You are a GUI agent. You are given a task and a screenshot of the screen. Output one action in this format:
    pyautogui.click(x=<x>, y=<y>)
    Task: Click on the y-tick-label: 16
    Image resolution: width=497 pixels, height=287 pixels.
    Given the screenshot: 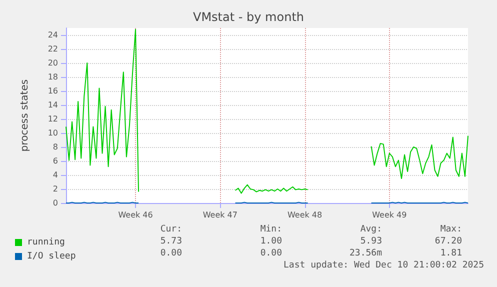 What is the action you would take?
    pyautogui.click(x=53, y=91)
    